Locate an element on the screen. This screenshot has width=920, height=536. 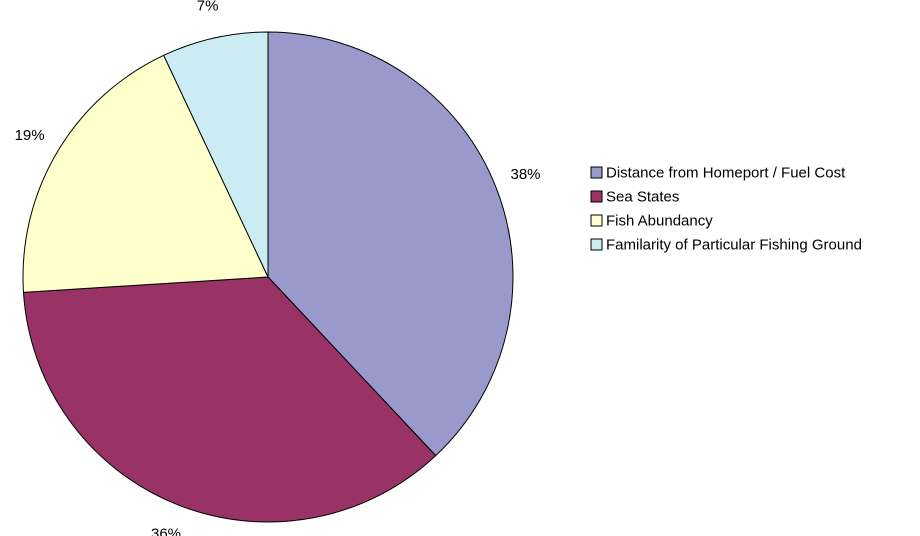
legend-label: Sea States is located at coordinates (642, 196).